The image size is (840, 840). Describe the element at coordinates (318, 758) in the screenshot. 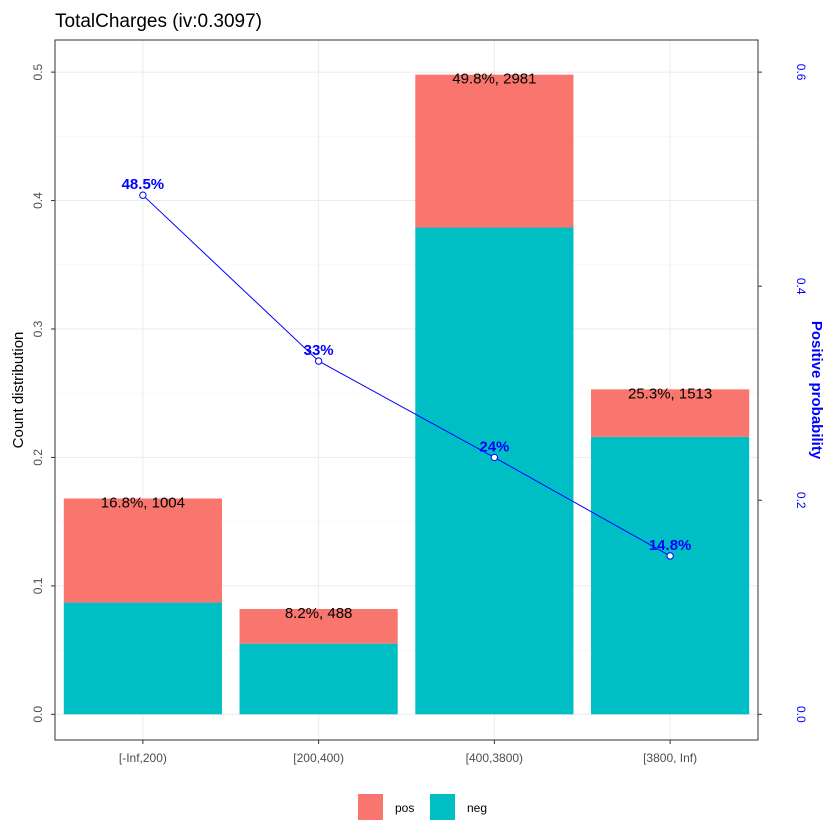

I see `x-axis-tick-label: [200,400)` at that location.